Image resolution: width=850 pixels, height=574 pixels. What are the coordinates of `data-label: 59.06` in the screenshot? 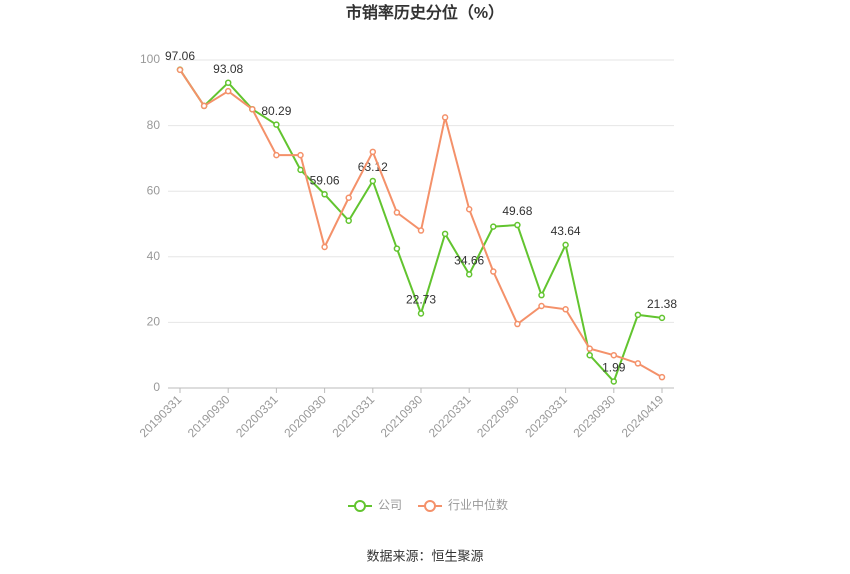 It's located at (325, 180).